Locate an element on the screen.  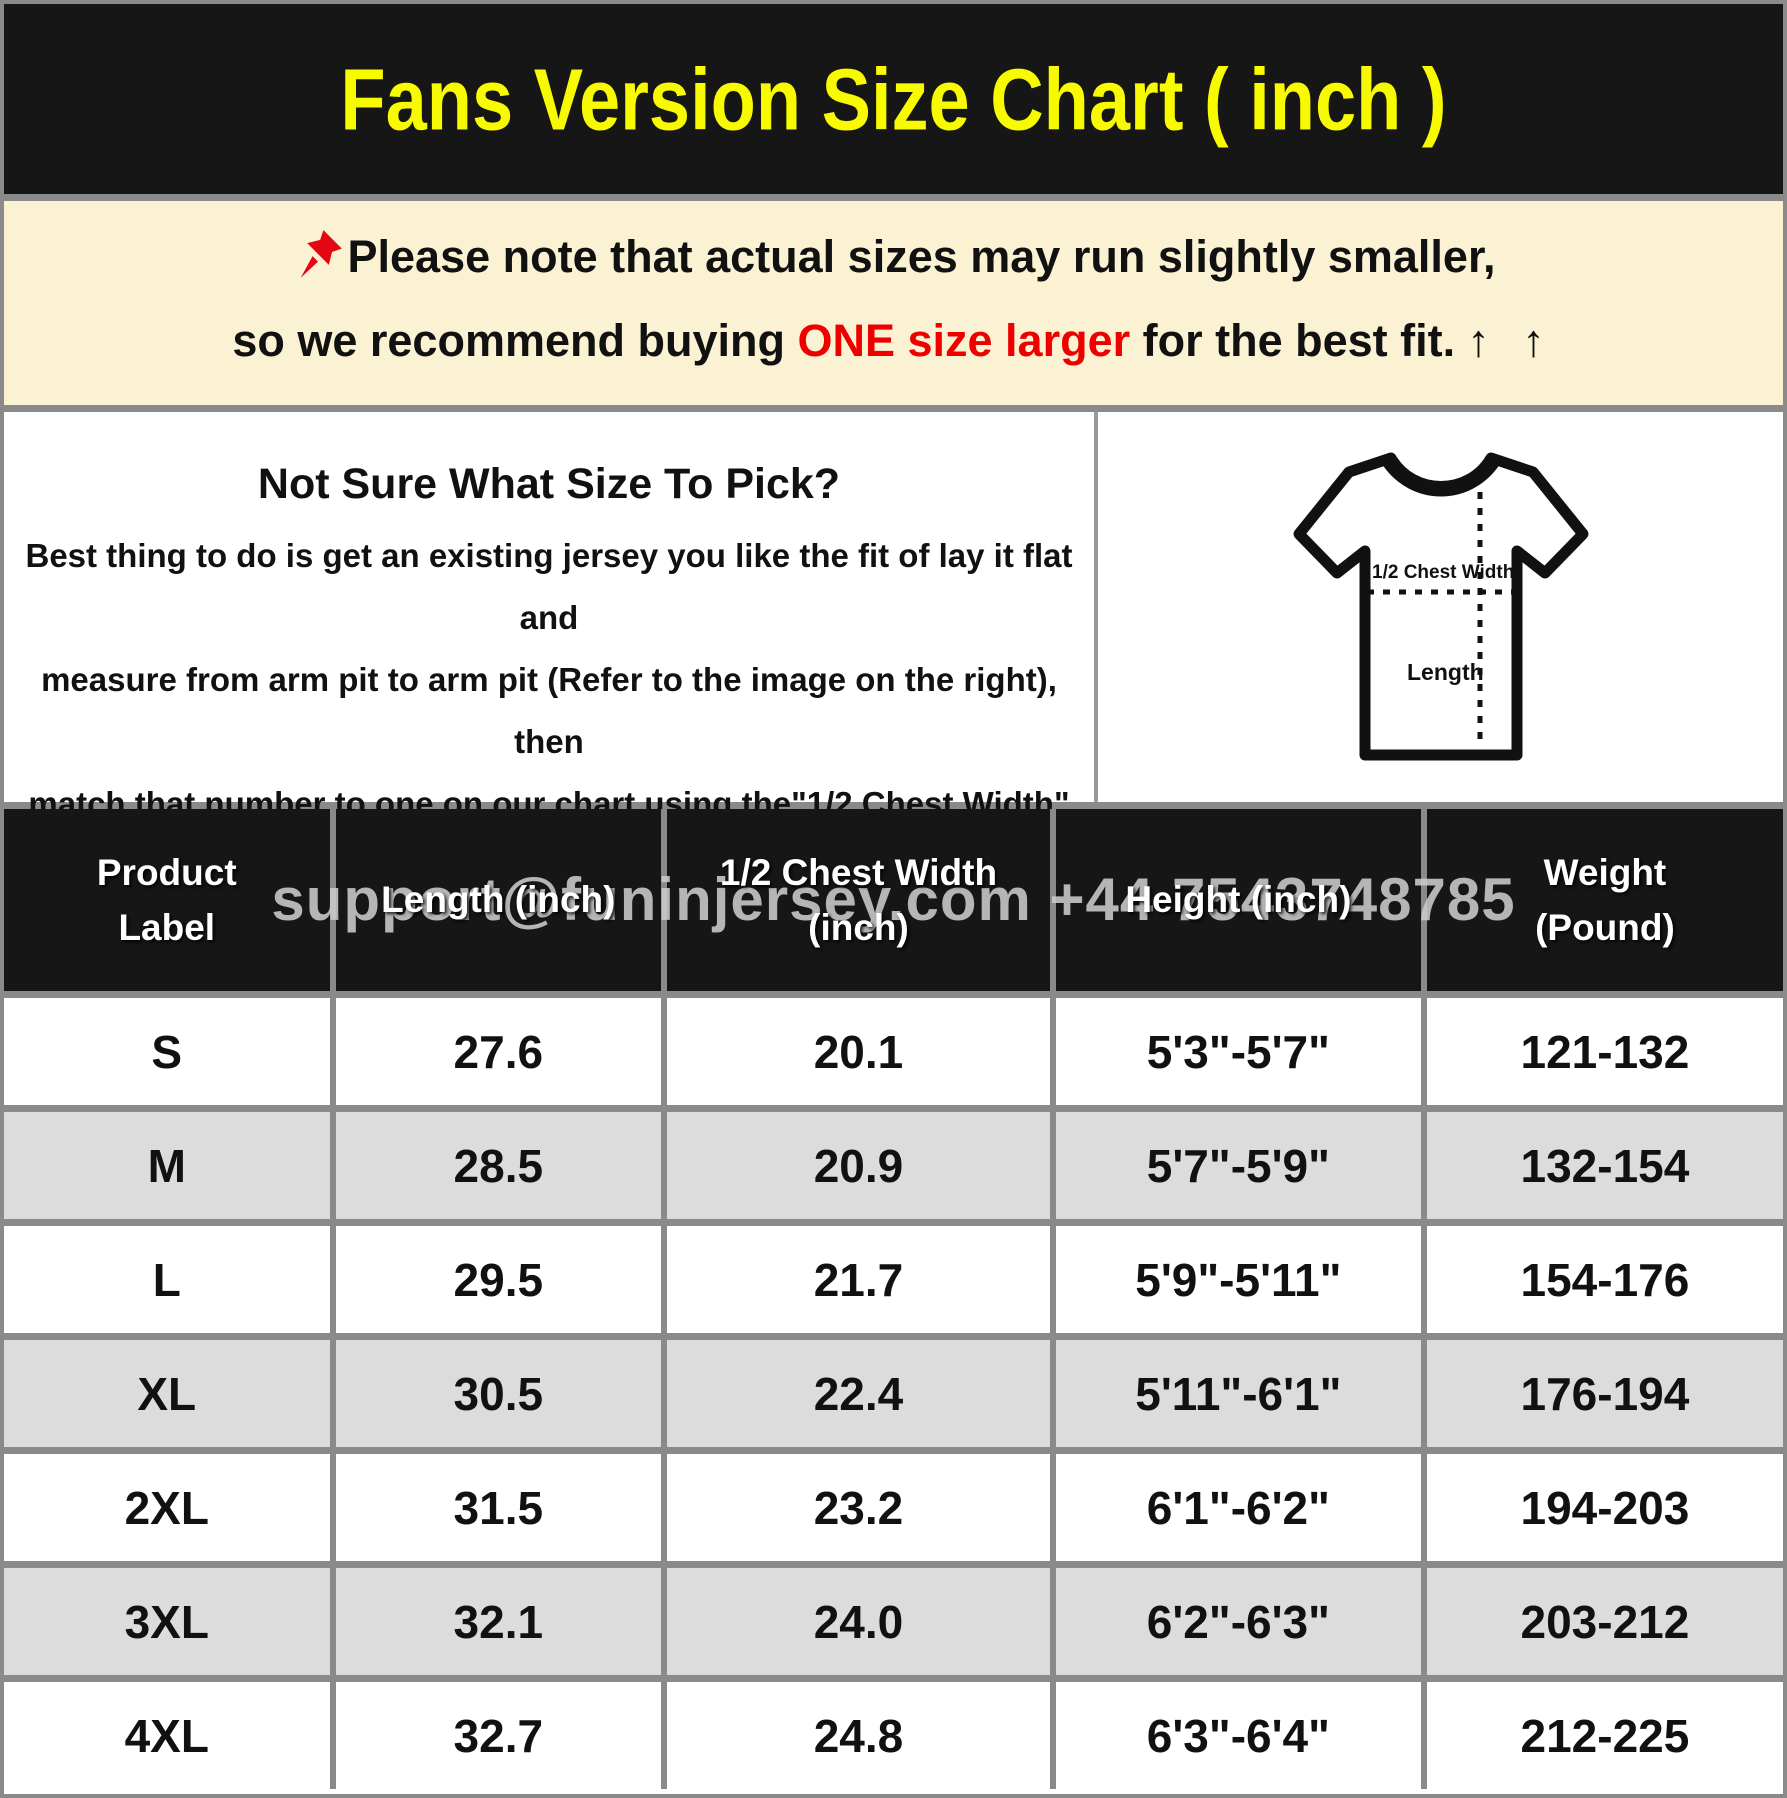
masthead: Fans Version Size Chart ( inch ) is located at coordinates (893, 99).